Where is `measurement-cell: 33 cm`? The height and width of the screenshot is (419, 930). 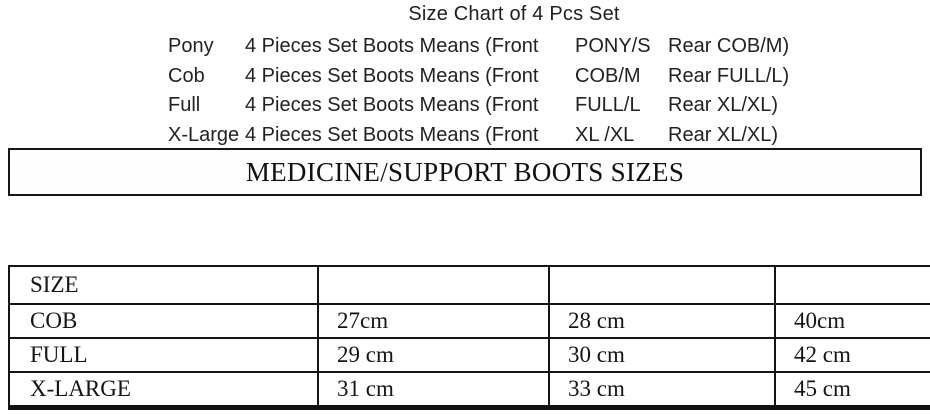
measurement-cell: 33 cm is located at coordinates (662, 390).